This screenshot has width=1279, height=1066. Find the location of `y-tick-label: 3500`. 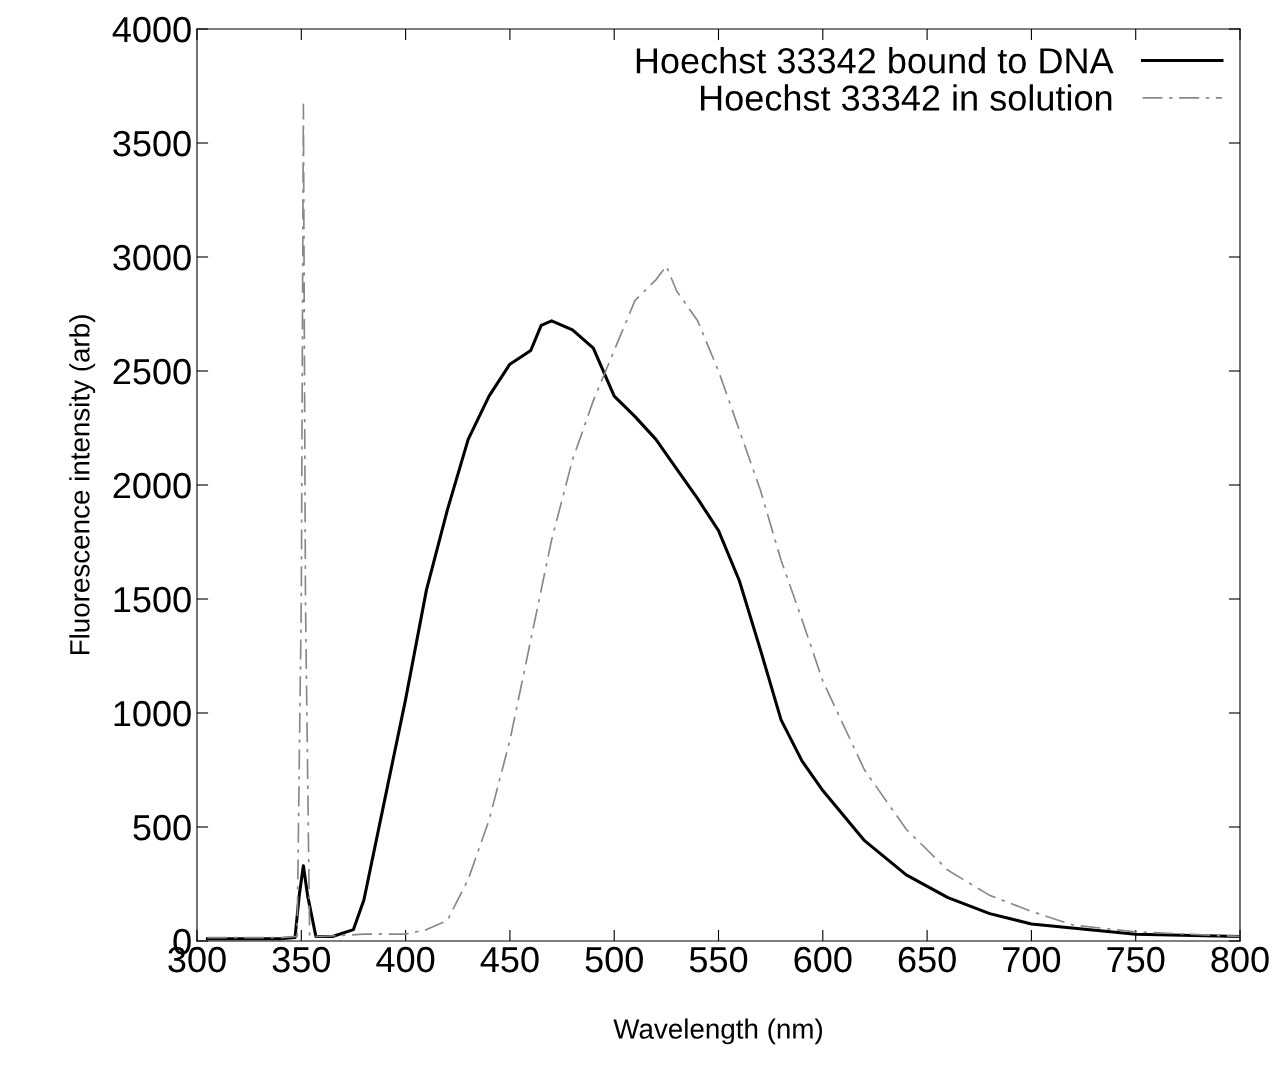

y-tick-label: 3500 is located at coordinates (152, 143).